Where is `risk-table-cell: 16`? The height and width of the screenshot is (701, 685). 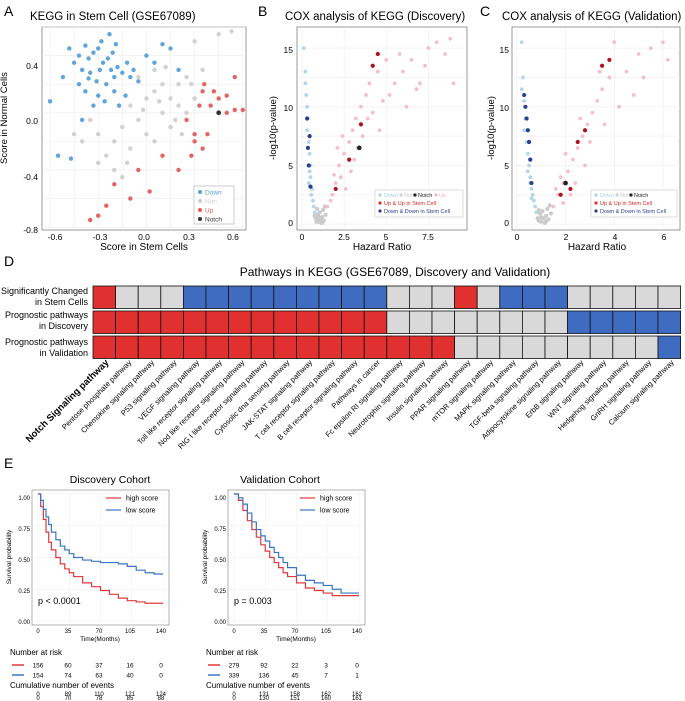 risk-table-cell: 16 is located at coordinates (130, 666).